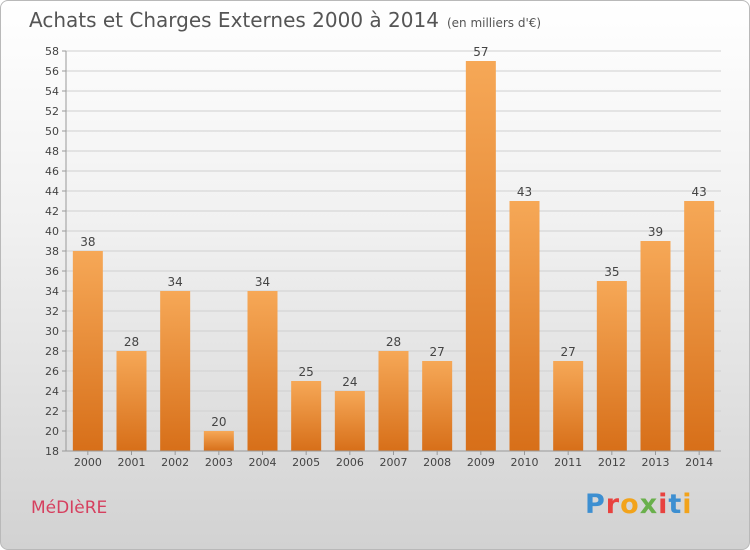 This screenshot has width=750, height=550. Describe the element at coordinates (52, 211) in the screenshot. I see `y-tick-label: 42` at that location.